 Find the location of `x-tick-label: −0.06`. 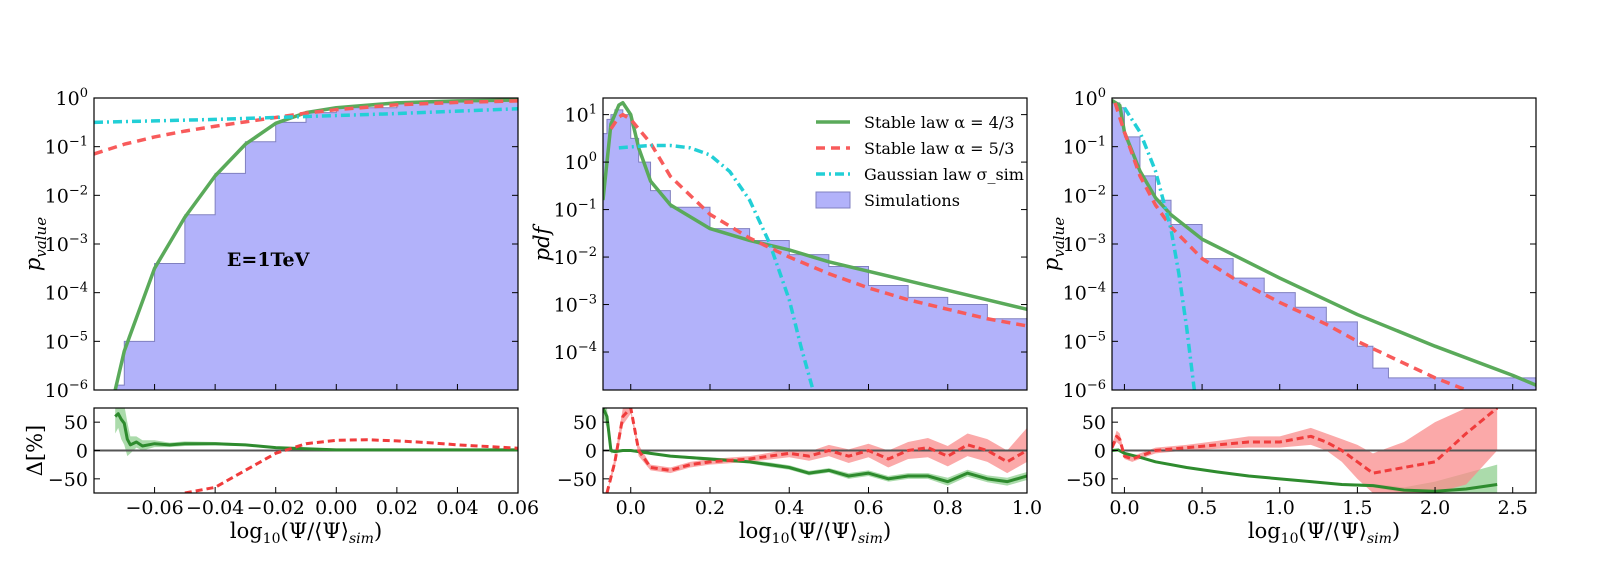

x-tick-label: −0.06 is located at coordinates (154, 508).